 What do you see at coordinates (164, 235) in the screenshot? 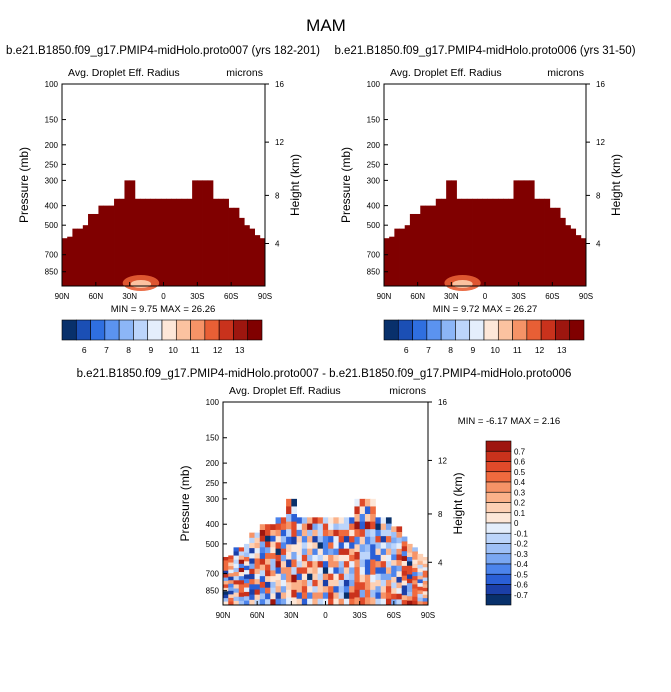
I see `data-cells` at bounding box center [164, 235].